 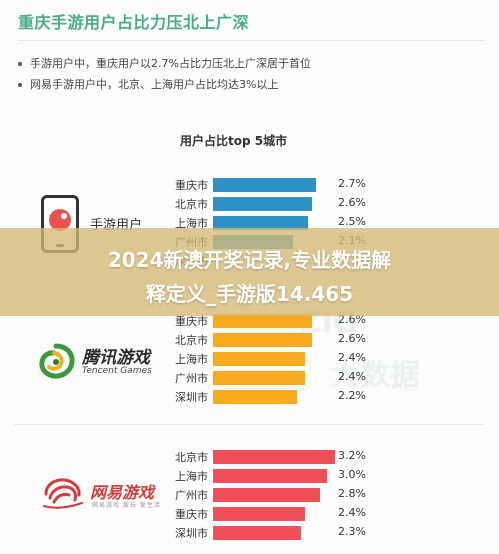 I want to click on value-label: 2.2%, so click(x=352, y=395).